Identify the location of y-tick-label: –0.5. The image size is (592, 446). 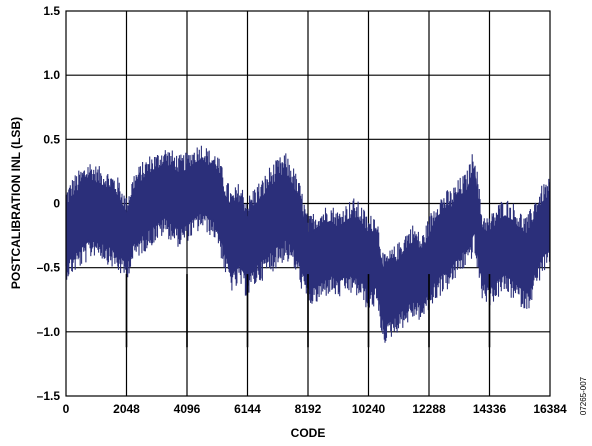
(49, 268).